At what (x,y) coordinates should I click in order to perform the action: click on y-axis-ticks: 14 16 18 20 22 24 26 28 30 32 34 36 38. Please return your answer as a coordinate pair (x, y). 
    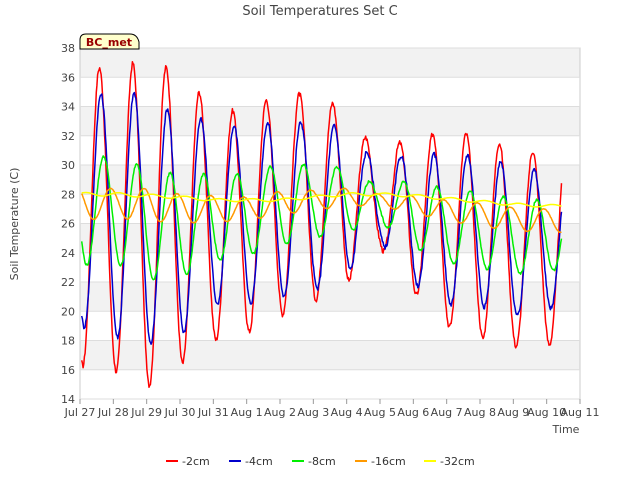
    Looking at the image, I should click on (68, 224).